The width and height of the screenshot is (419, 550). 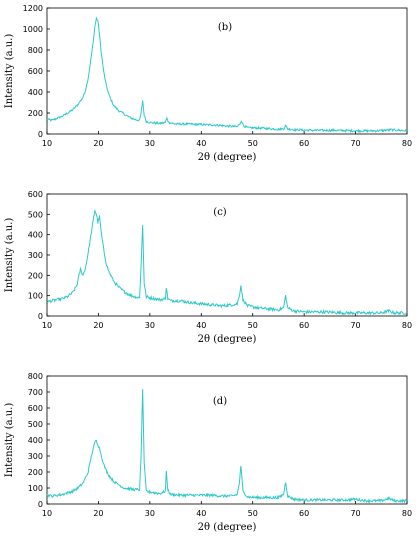 I want to click on panel-label: (c), so click(x=220, y=212).